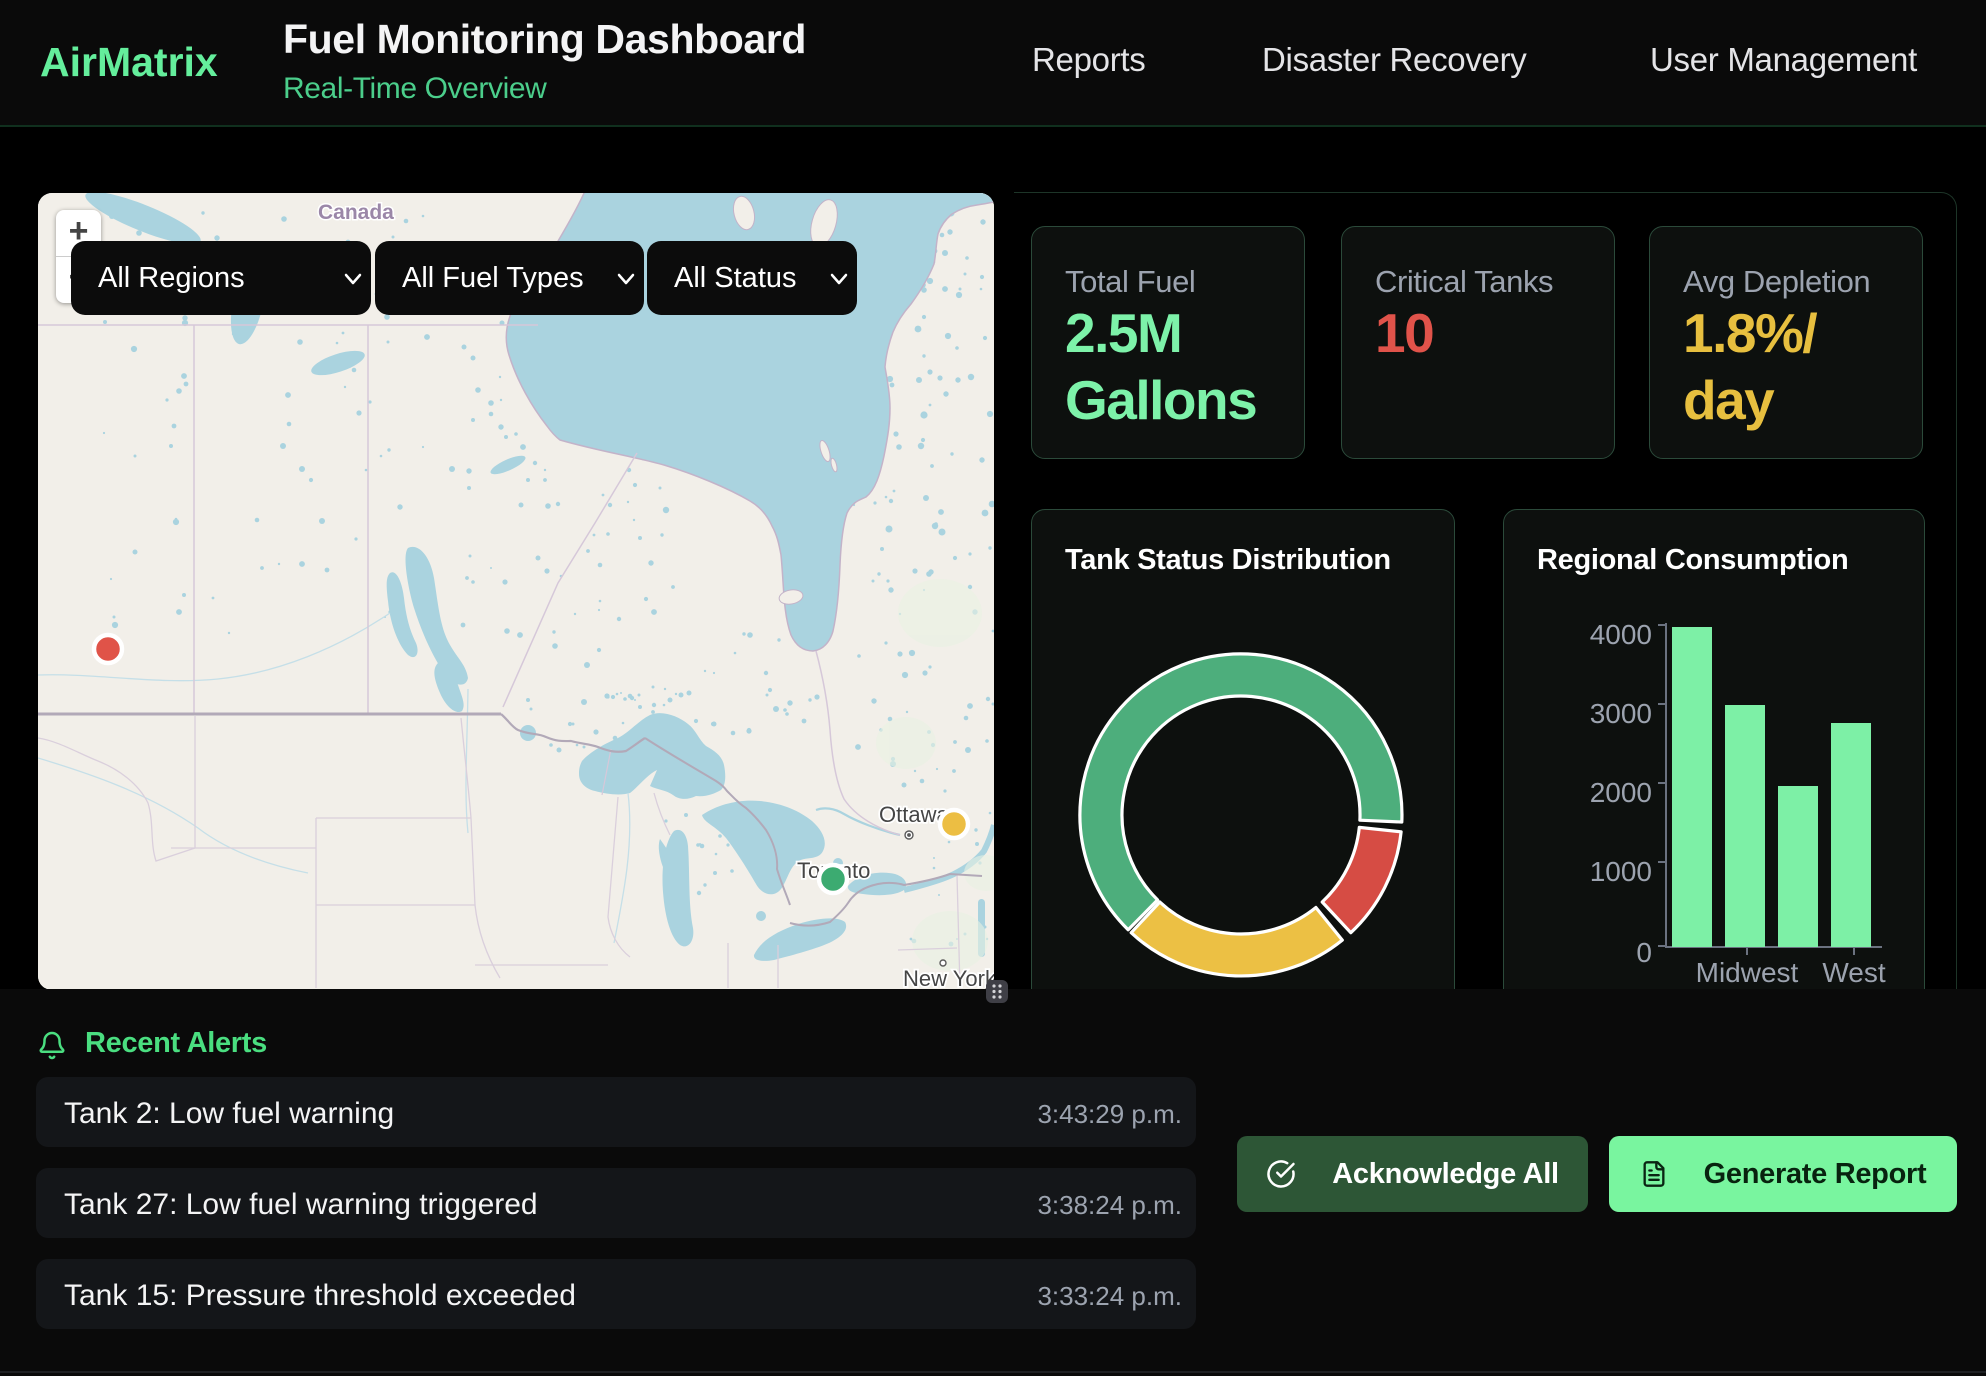 This screenshot has height=1376, width=1986. Describe the element at coordinates (1621, 871) in the screenshot. I see `svg-text: 1000` at that location.